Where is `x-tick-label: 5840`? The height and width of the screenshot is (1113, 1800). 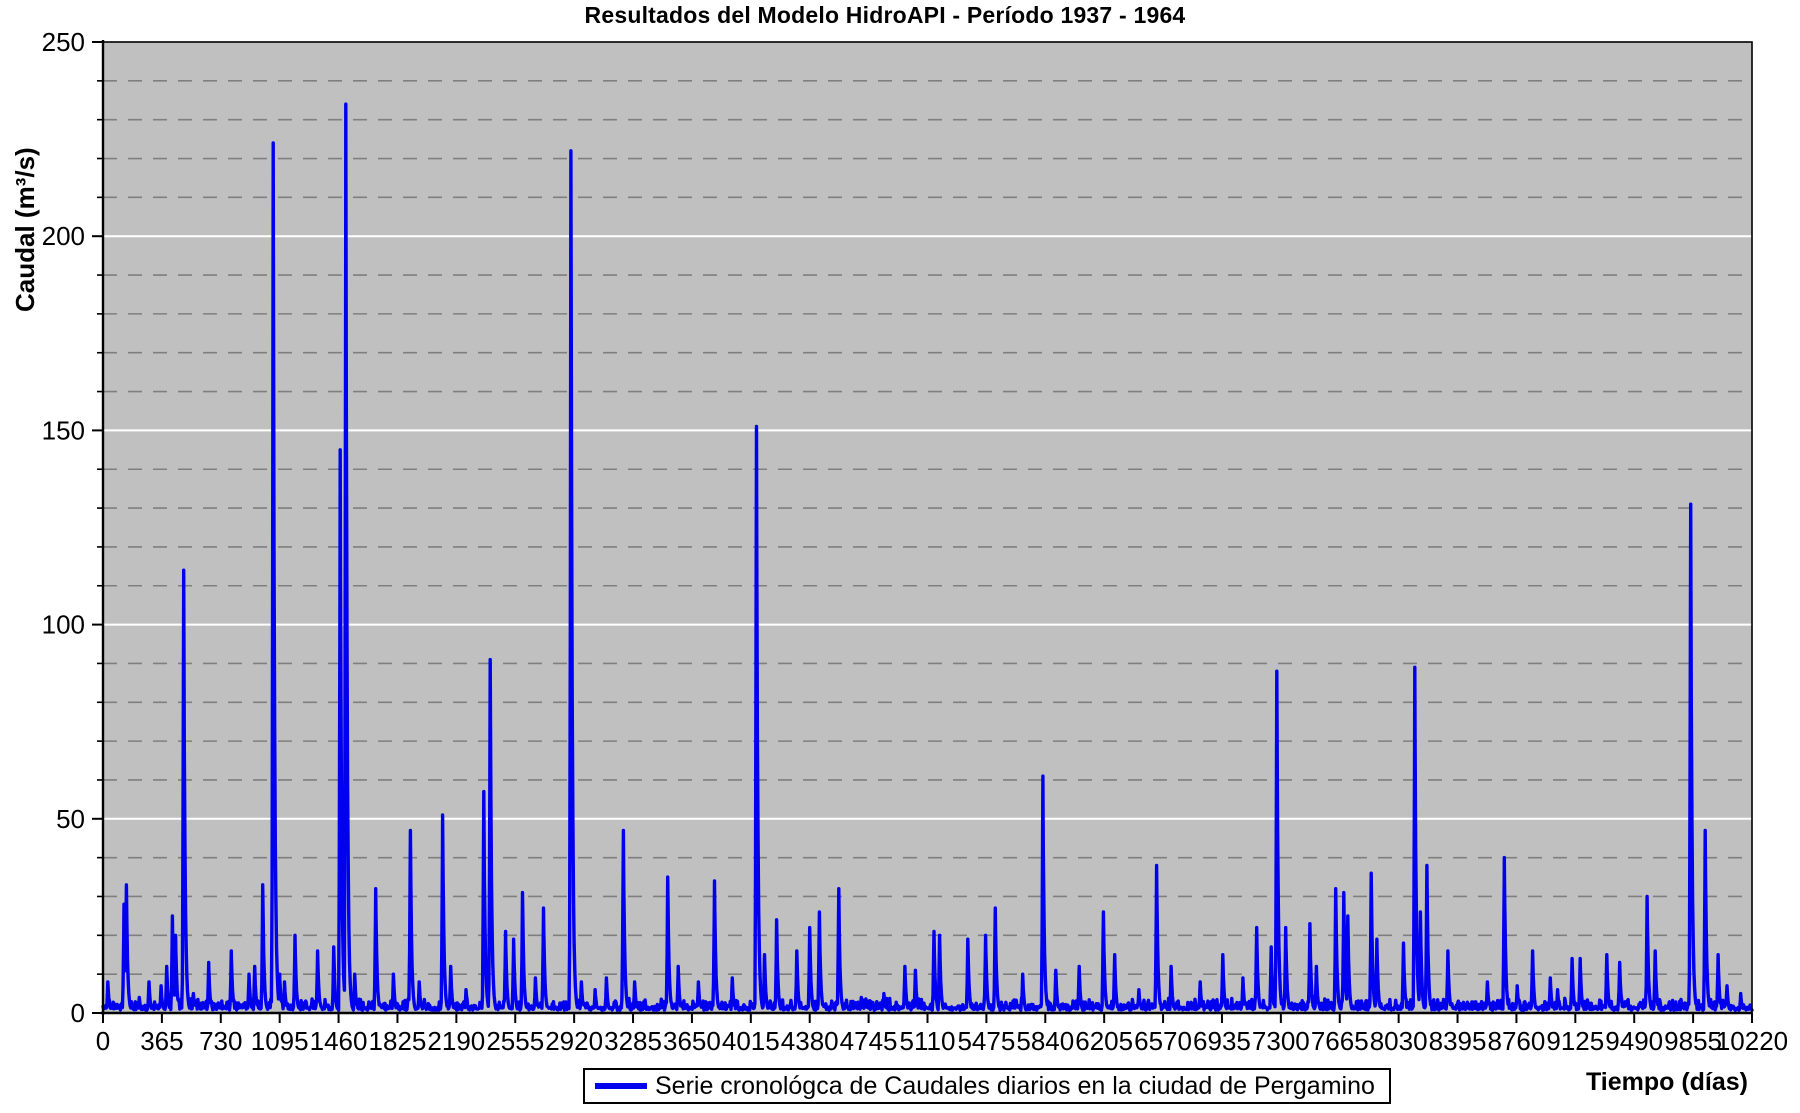
x-tick-label: 5840 is located at coordinates (1045, 1041).